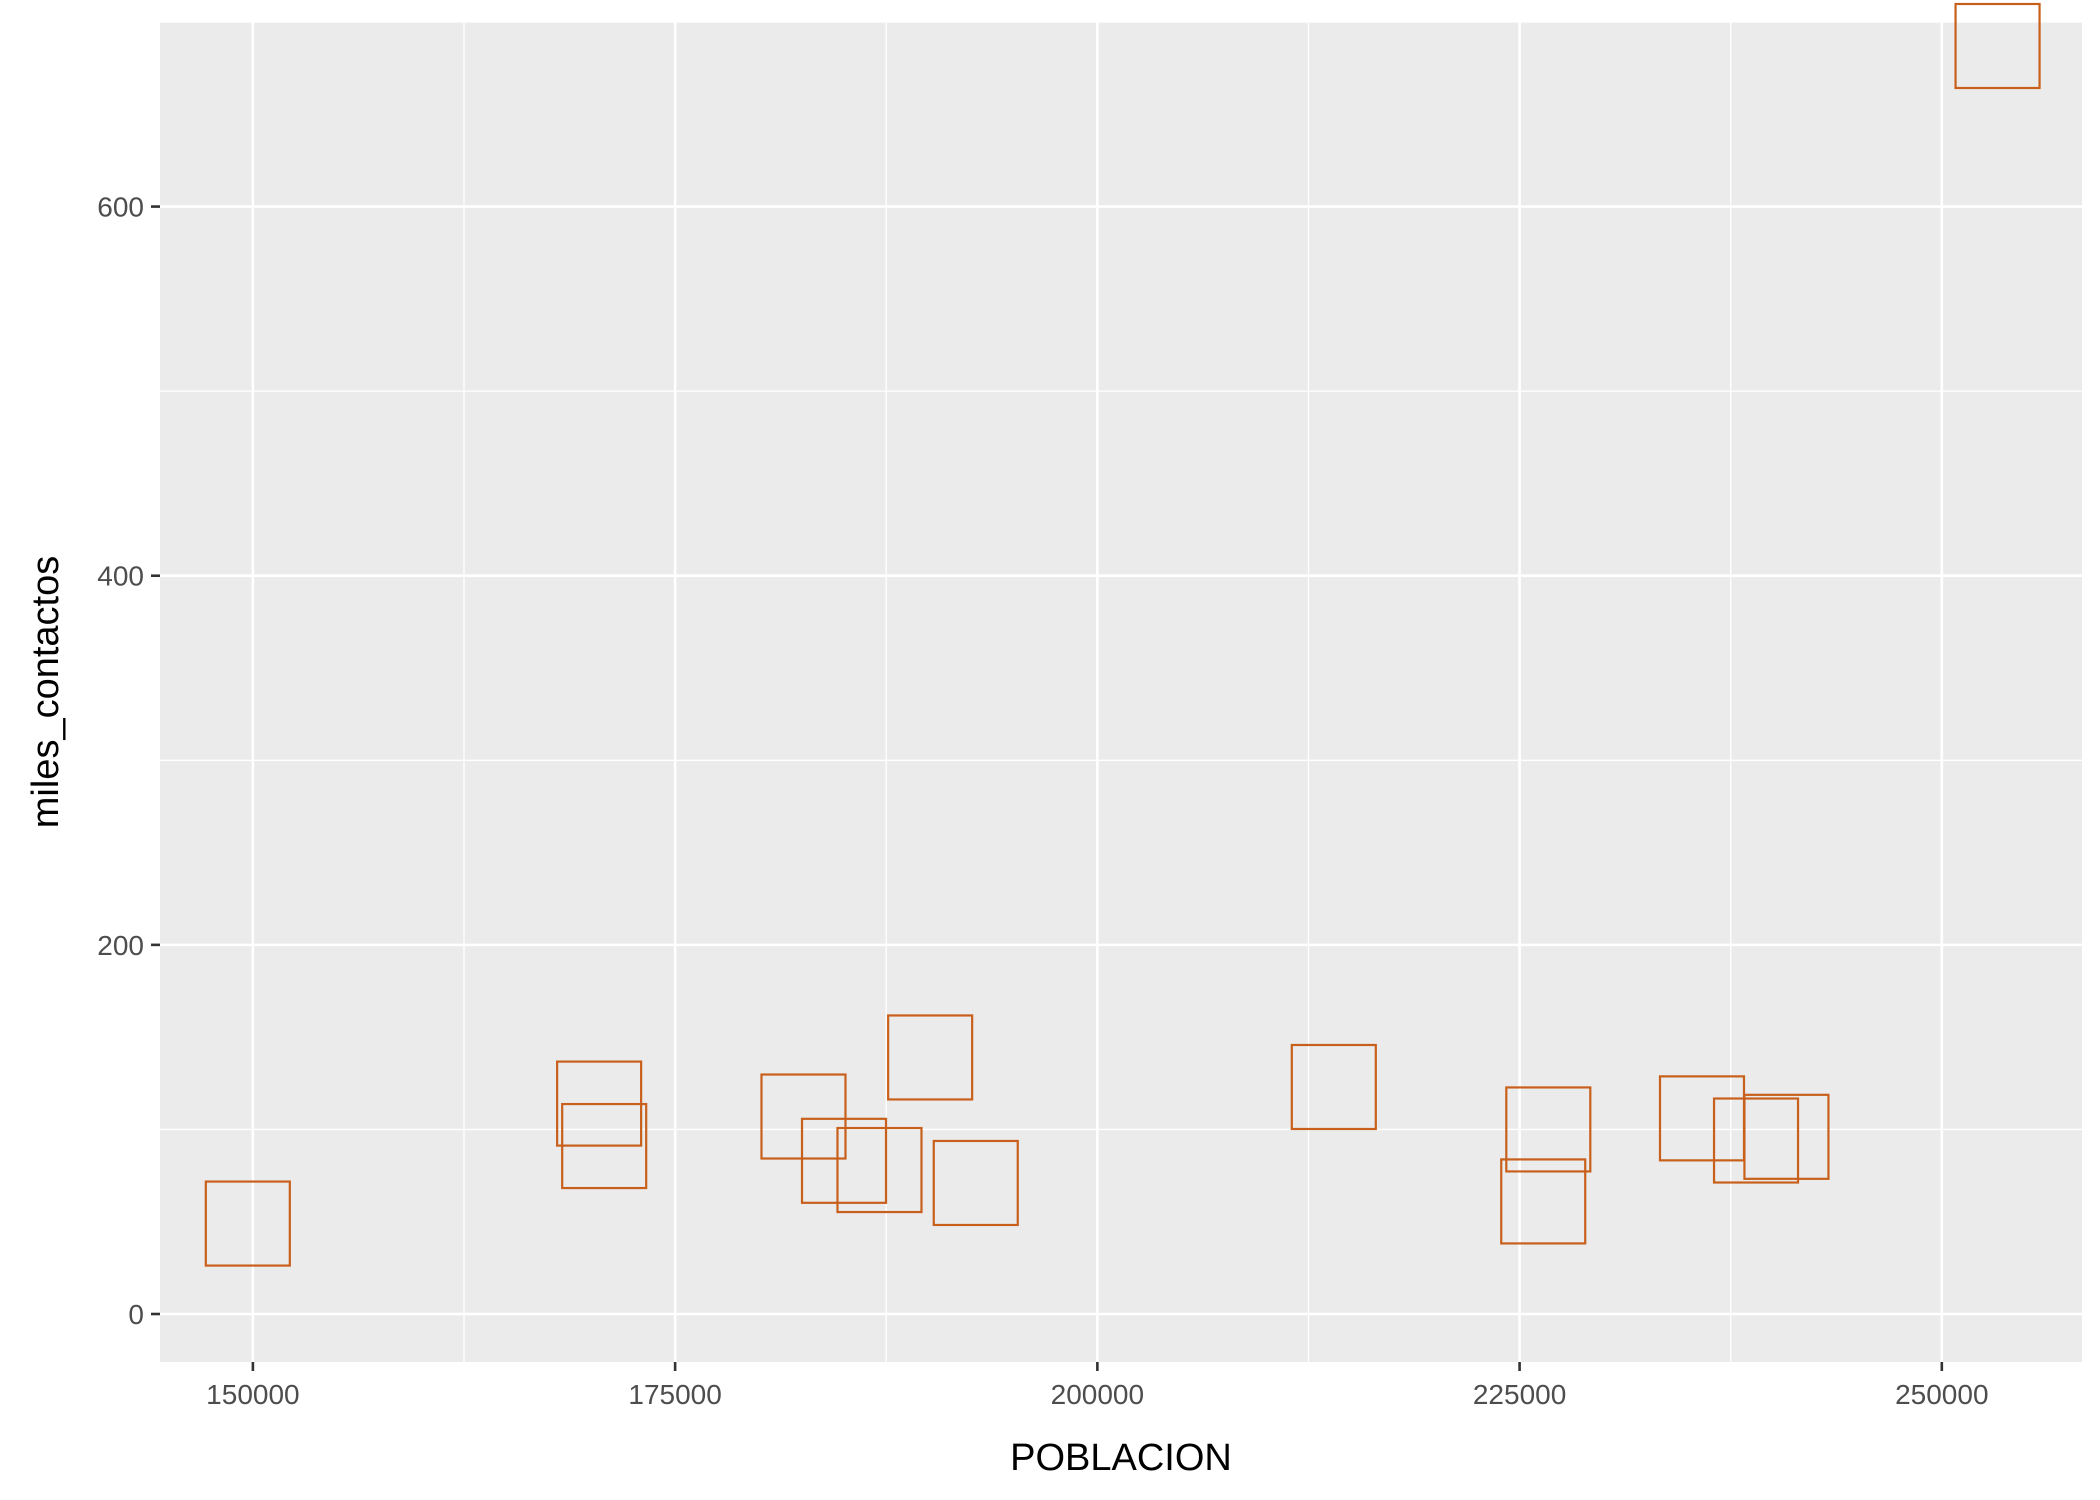 This screenshot has height=1500, width=2100. What do you see at coordinates (1941, 1394) in the screenshot?
I see `x-tick-label: 250000` at bounding box center [1941, 1394].